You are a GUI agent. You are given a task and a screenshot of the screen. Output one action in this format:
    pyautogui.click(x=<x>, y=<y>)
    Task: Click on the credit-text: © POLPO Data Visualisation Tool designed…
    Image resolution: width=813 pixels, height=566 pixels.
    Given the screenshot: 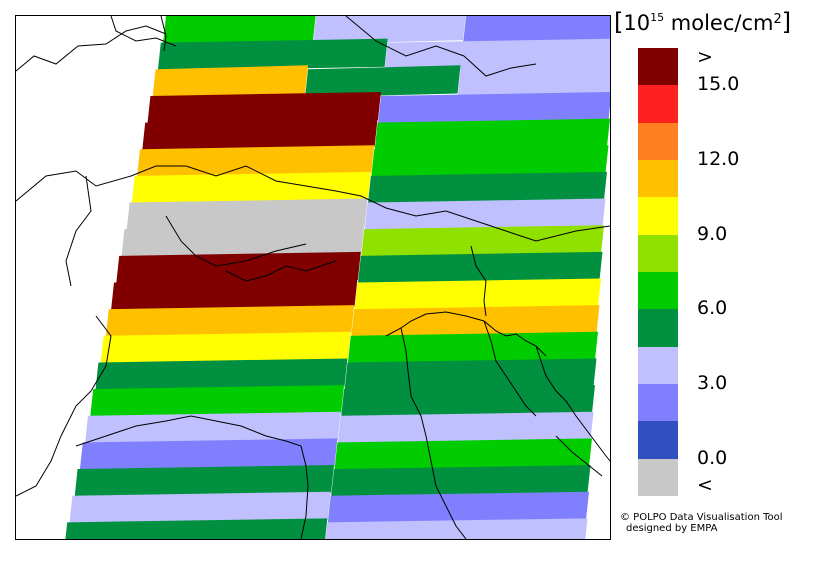 What is the action you would take?
    pyautogui.click(x=701, y=523)
    